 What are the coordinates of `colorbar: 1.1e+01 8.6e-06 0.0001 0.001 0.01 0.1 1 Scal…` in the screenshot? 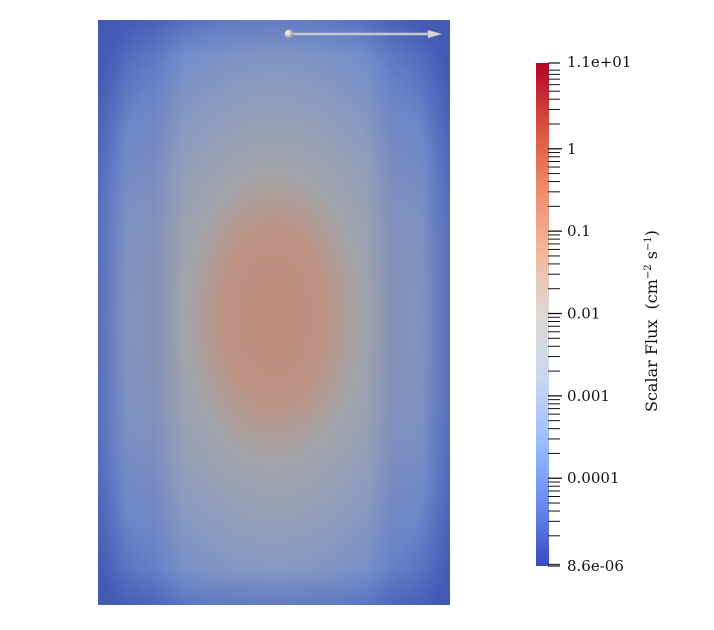 It's located at (598, 314).